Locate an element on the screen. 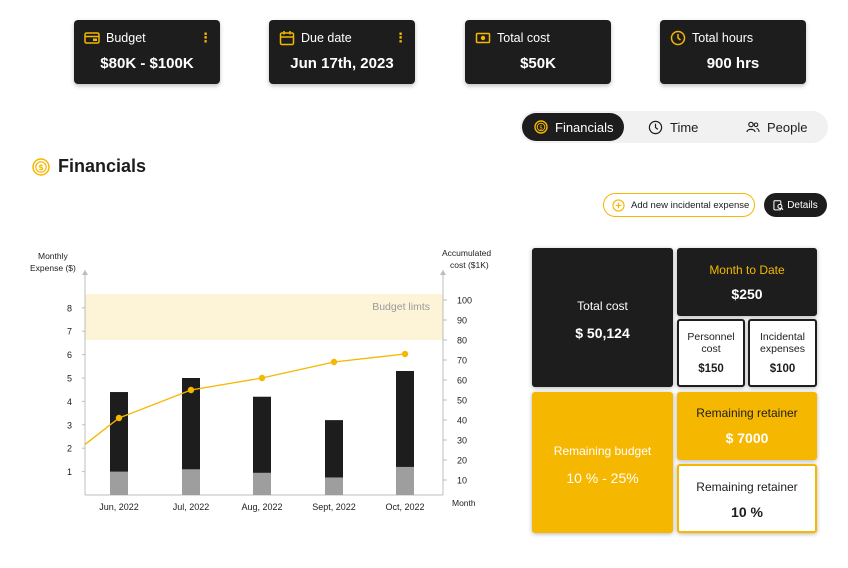 The height and width of the screenshot is (568, 848). tab-time-label: Time is located at coordinates (684, 127).